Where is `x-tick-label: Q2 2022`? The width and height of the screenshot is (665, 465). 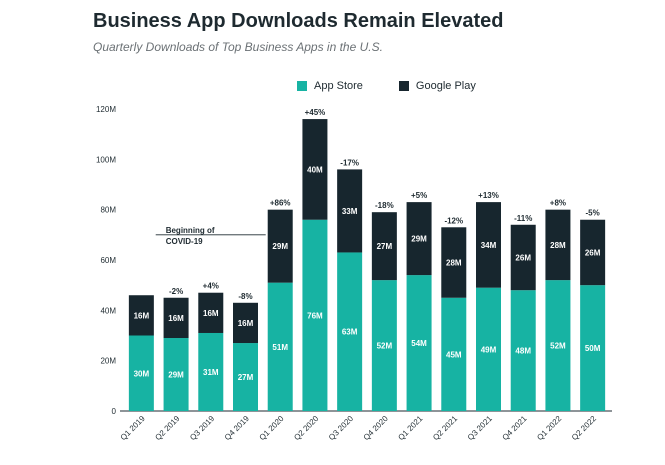
x-tick-label: Q2 2022 is located at coordinates (584, 428).